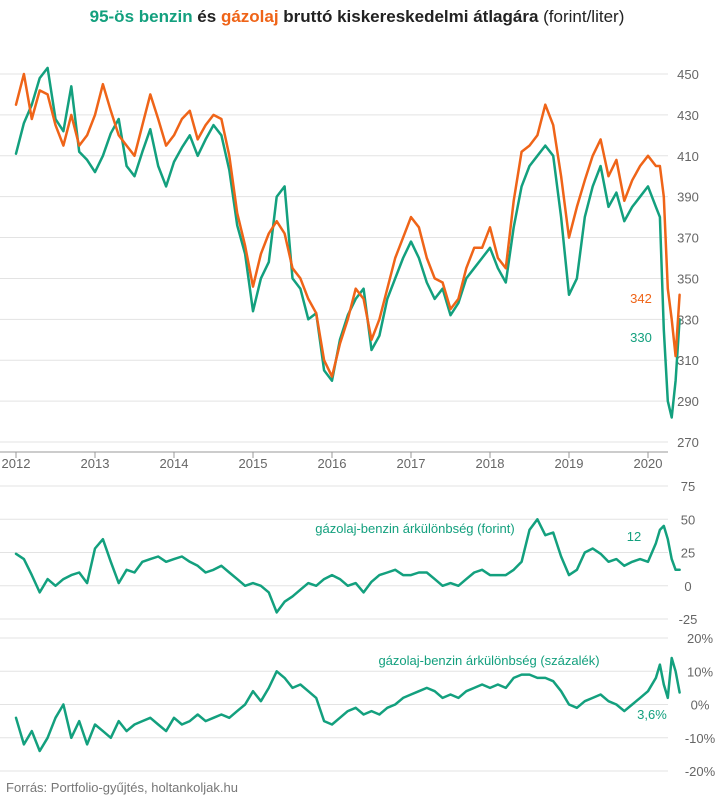 The width and height of the screenshot is (719, 801). I want to click on x-tick-label: 2014, so click(174, 463).